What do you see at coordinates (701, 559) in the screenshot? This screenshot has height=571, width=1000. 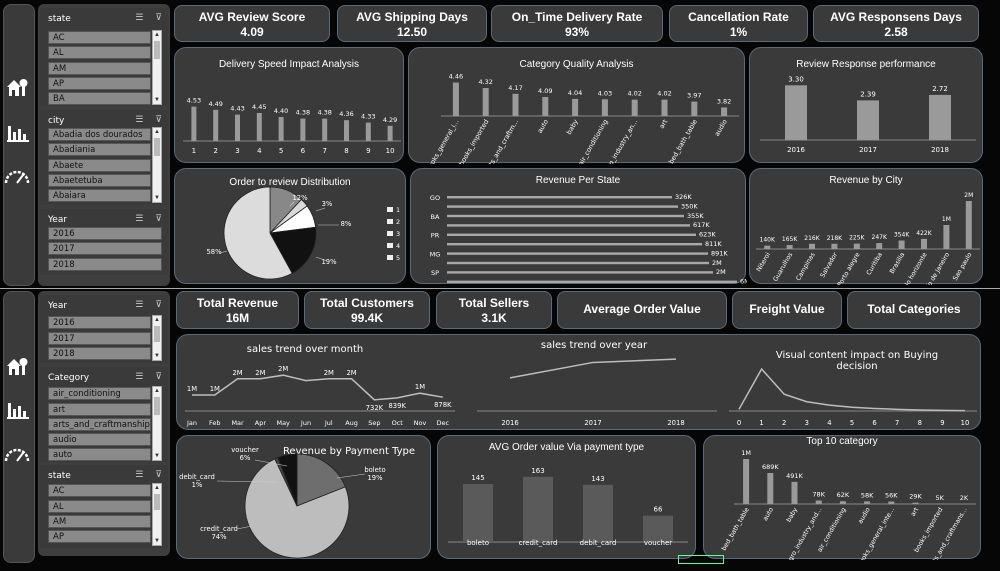 I see `page-tab-indicator` at bounding box center [701, 559].